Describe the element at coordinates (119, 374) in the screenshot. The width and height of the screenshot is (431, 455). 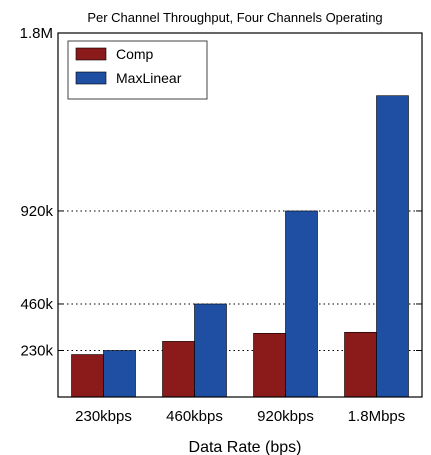
I see `bar-maxlinear-230kbps` at that location.